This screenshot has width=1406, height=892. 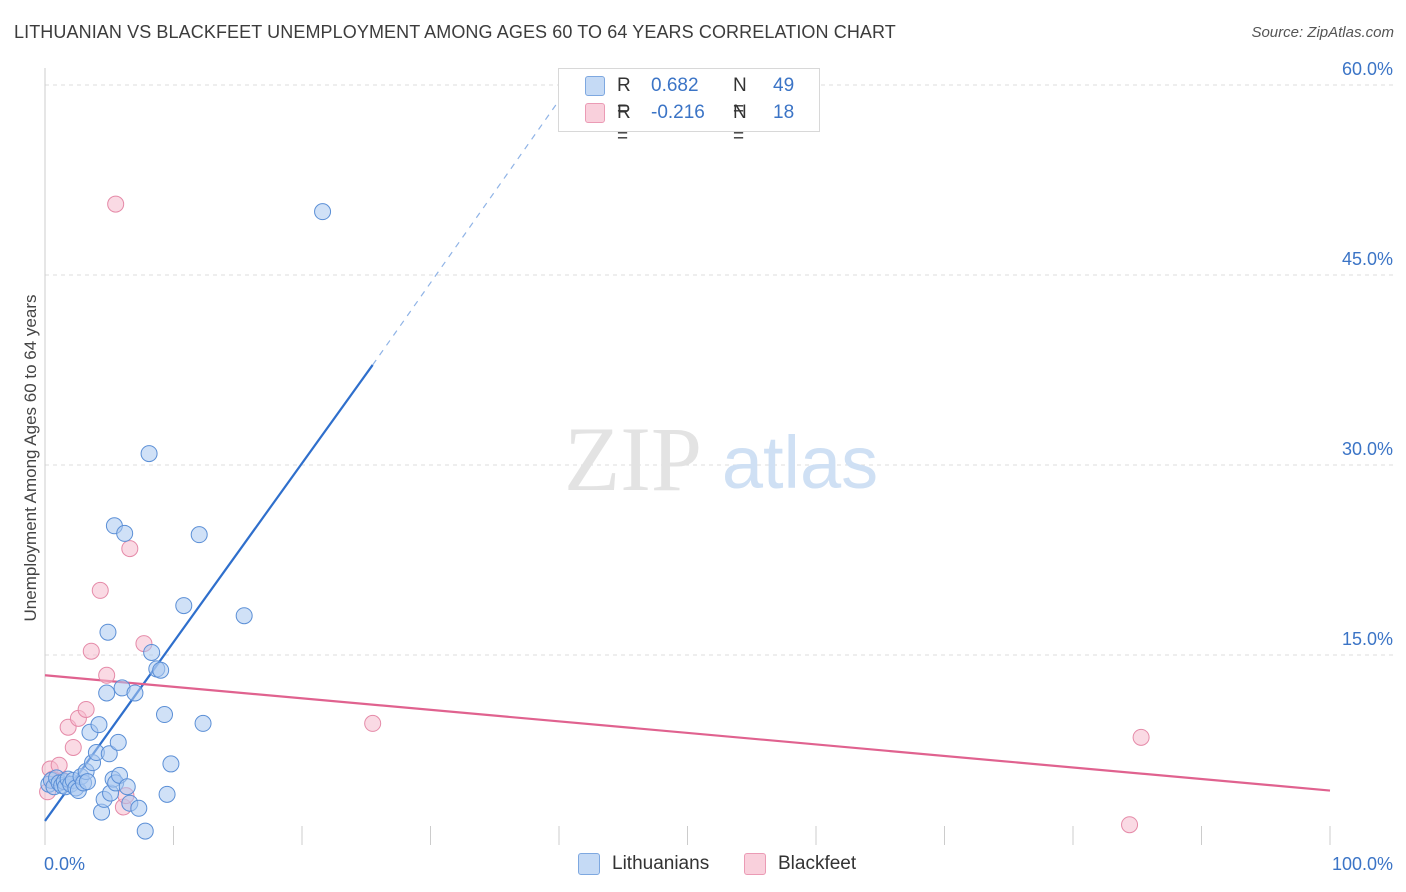 I want to click on y-axis-label: Unemployment Among Ages 60 to 64 years, so click(x=30, y=458).